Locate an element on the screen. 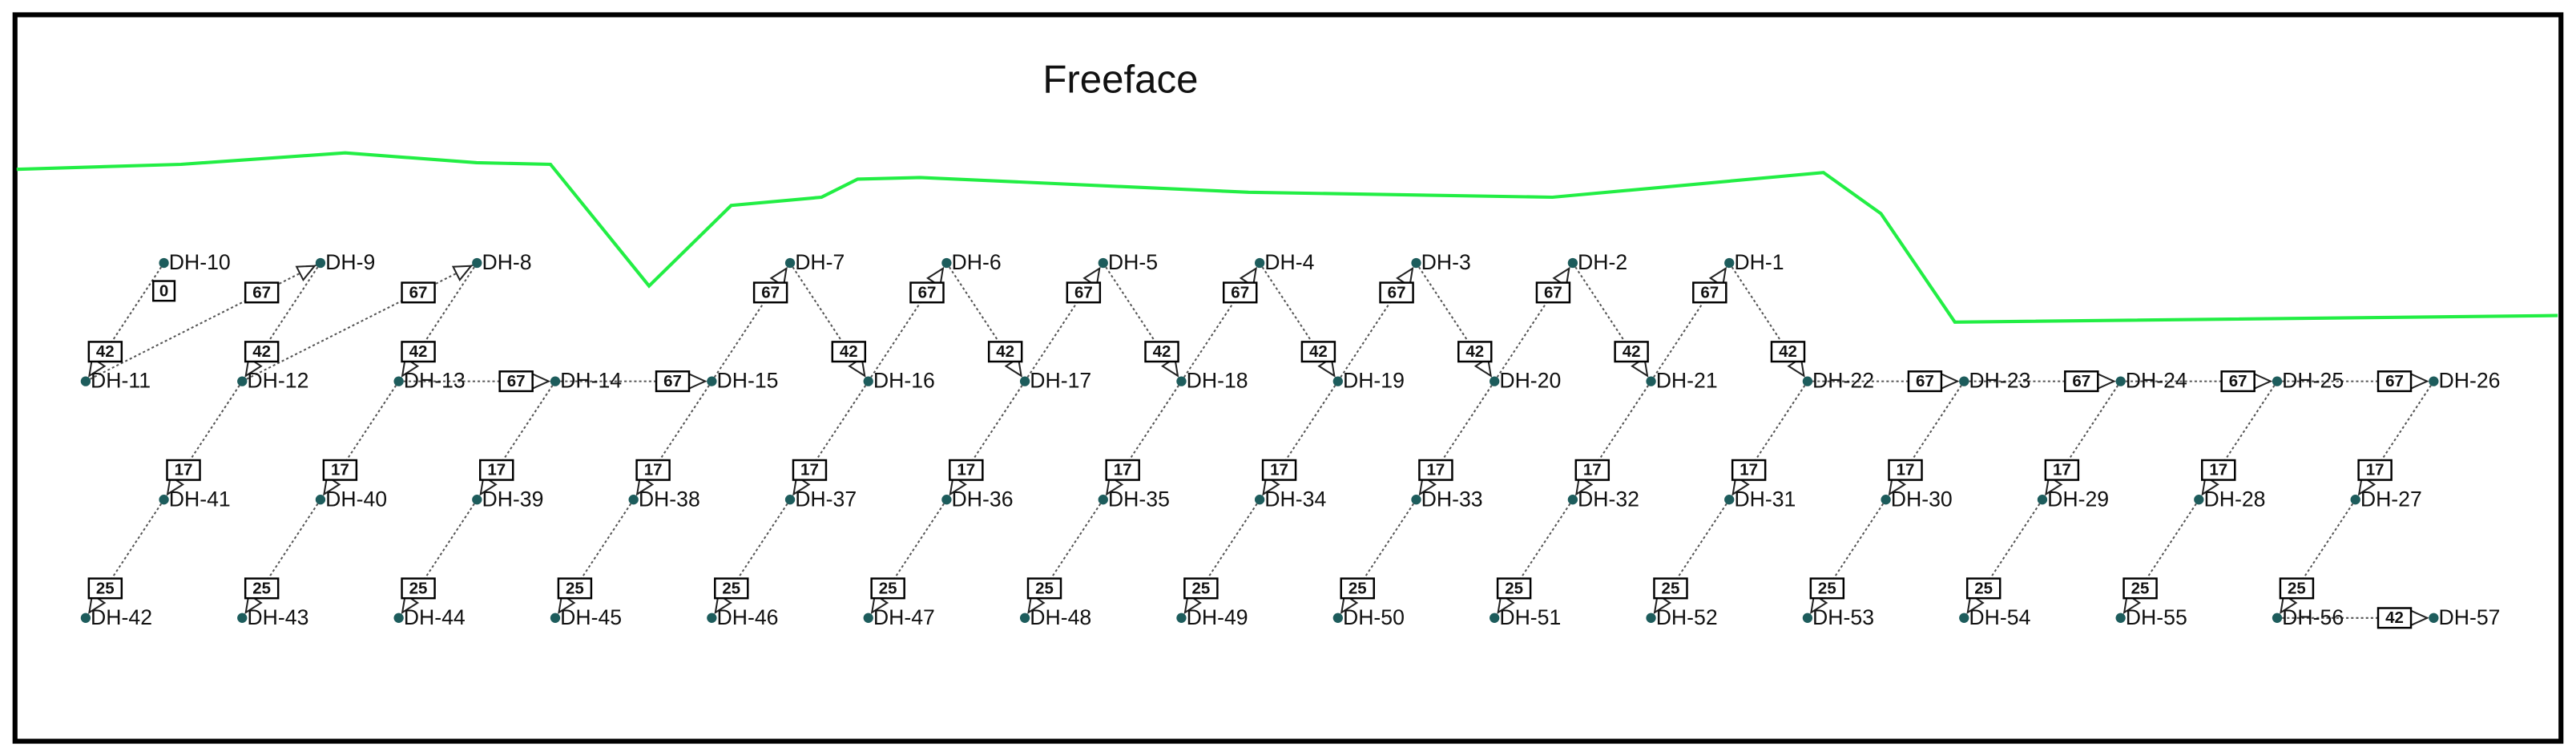 The image size is (2576, 756). hole-label: DH-32 is located at coordinates (1608, 499).